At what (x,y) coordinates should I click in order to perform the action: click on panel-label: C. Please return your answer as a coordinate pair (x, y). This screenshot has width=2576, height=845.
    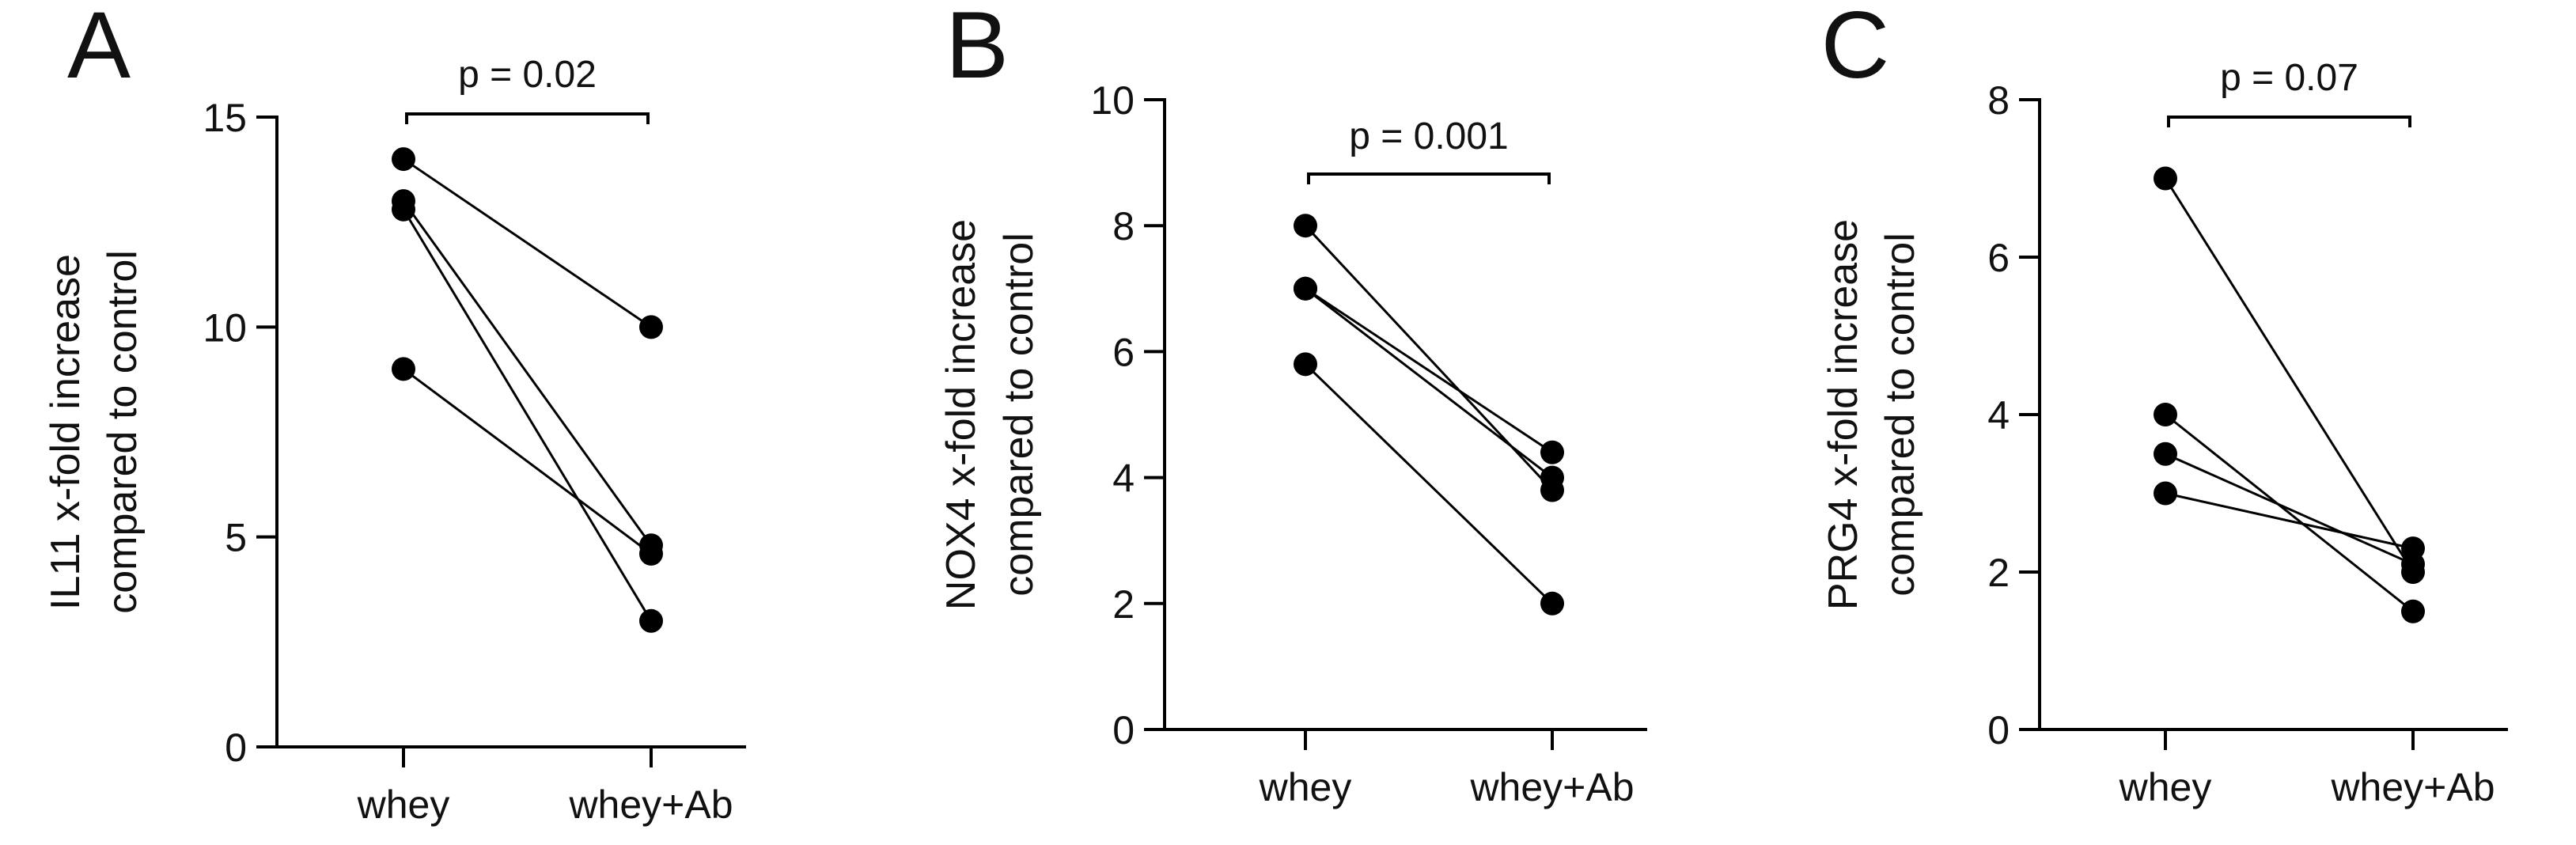
    Looking at the image, I should click on (1855, 49).